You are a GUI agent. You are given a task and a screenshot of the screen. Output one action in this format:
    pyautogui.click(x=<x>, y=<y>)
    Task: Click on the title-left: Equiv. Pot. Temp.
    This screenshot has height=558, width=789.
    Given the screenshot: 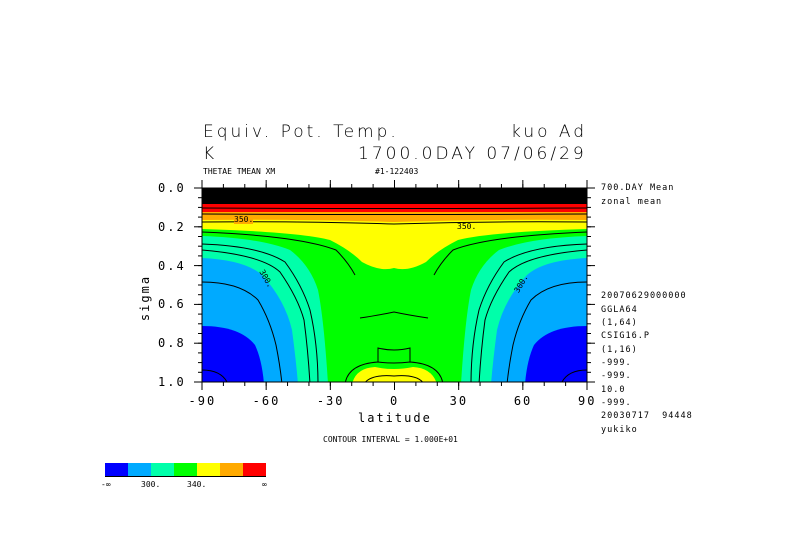 What is the action you would take?
    pyautogui.click(x=301, y=132)
    